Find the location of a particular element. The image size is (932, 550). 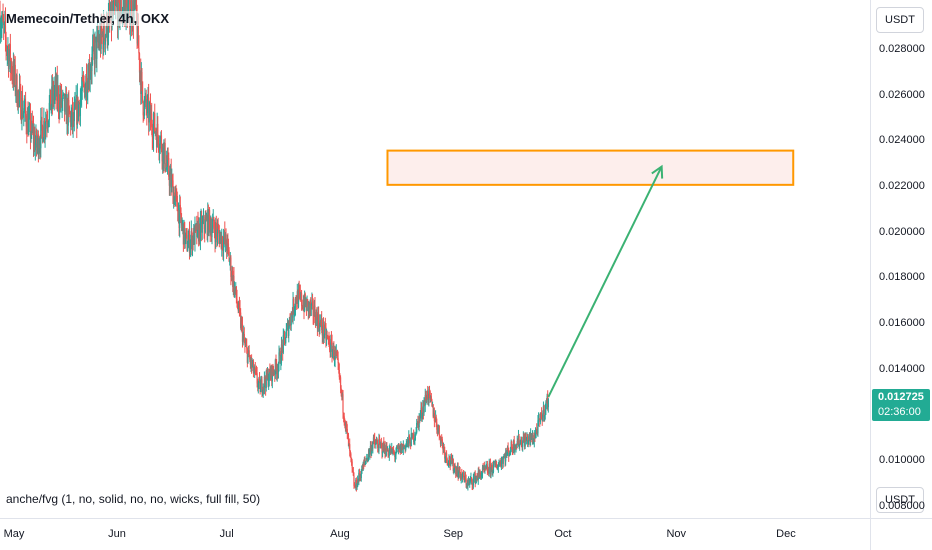

time-tick-label: Dec is located at coordinates (786, 534).